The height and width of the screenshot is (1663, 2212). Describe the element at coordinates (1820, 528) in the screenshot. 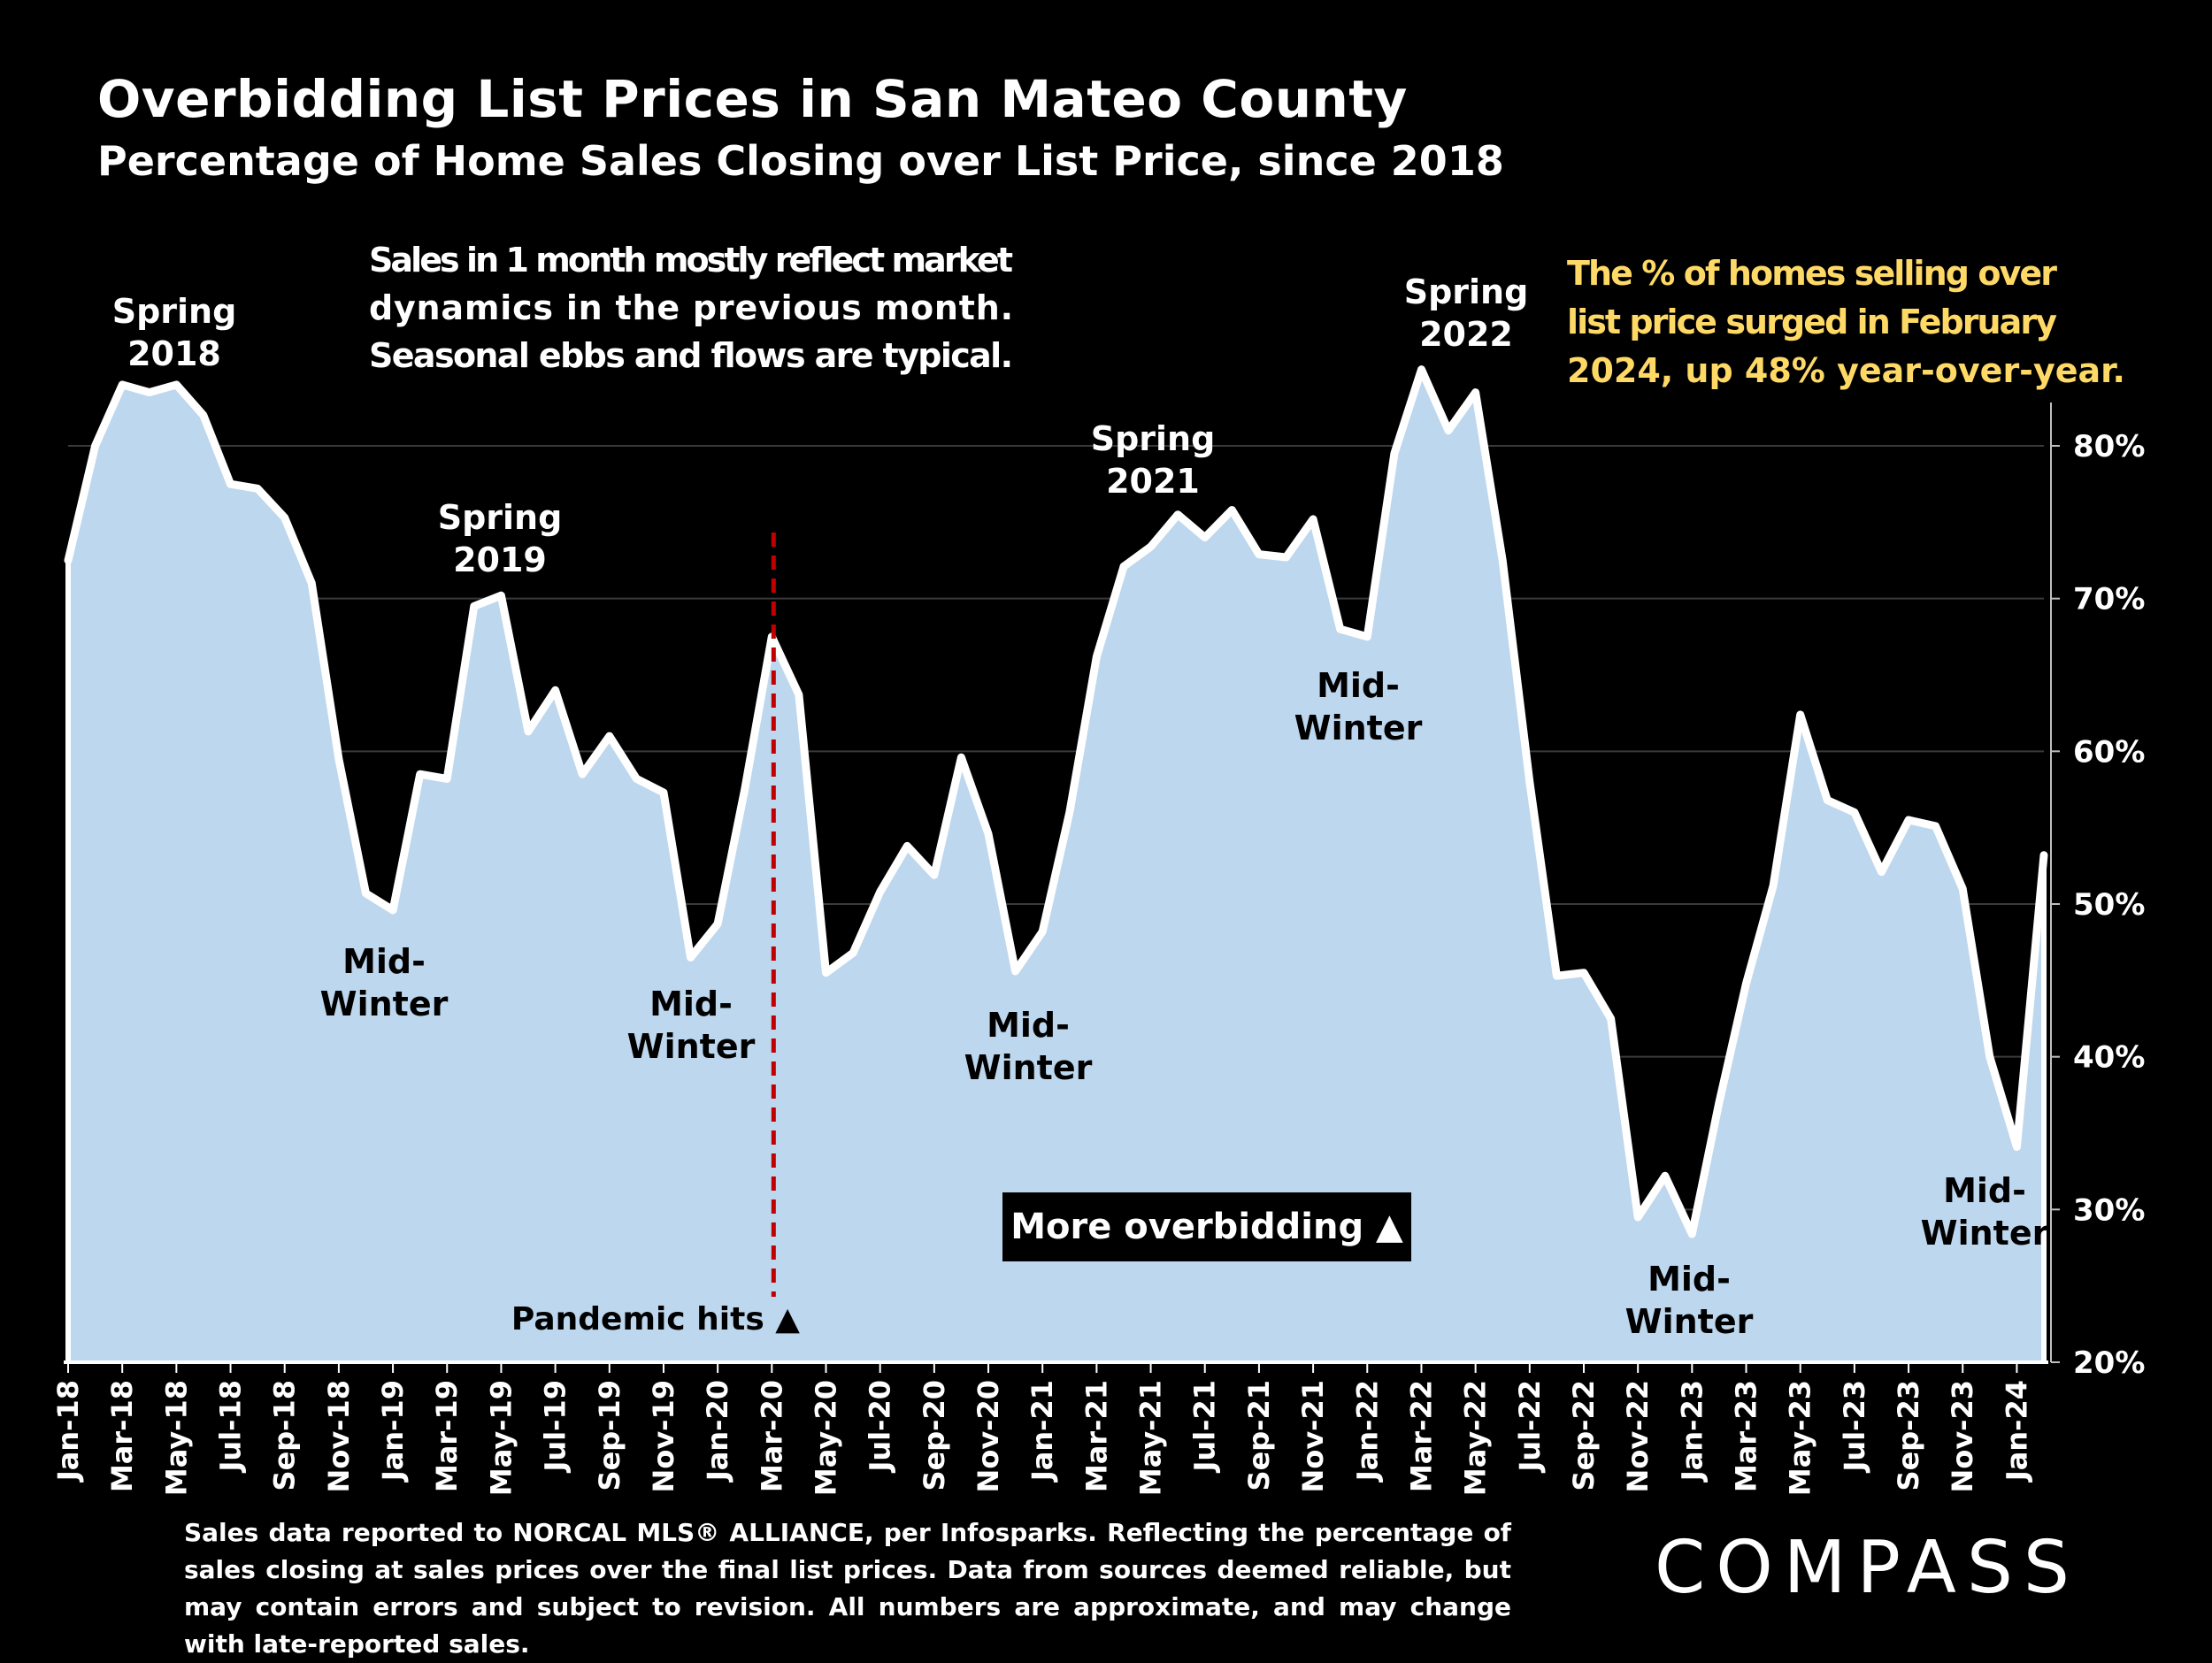

I see `annotation-line: February 2024` at that location.